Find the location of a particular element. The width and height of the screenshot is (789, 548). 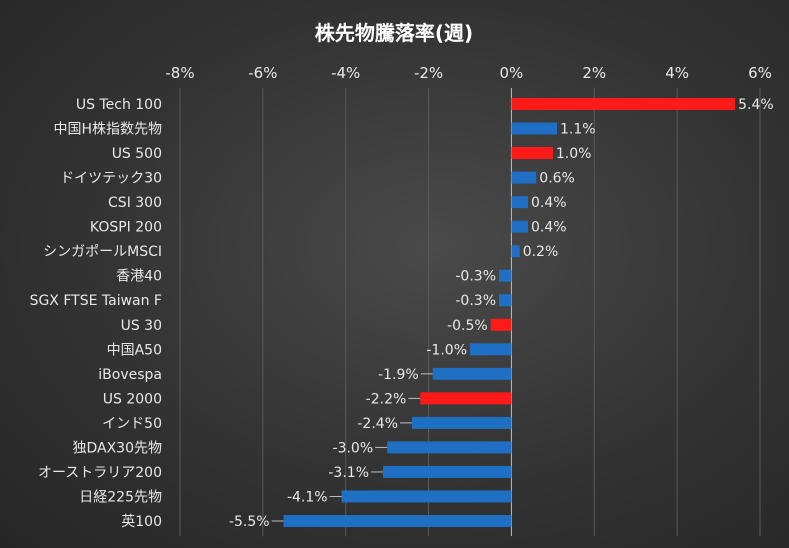

data-label: -3.0% is located at coordinates (353, 448).